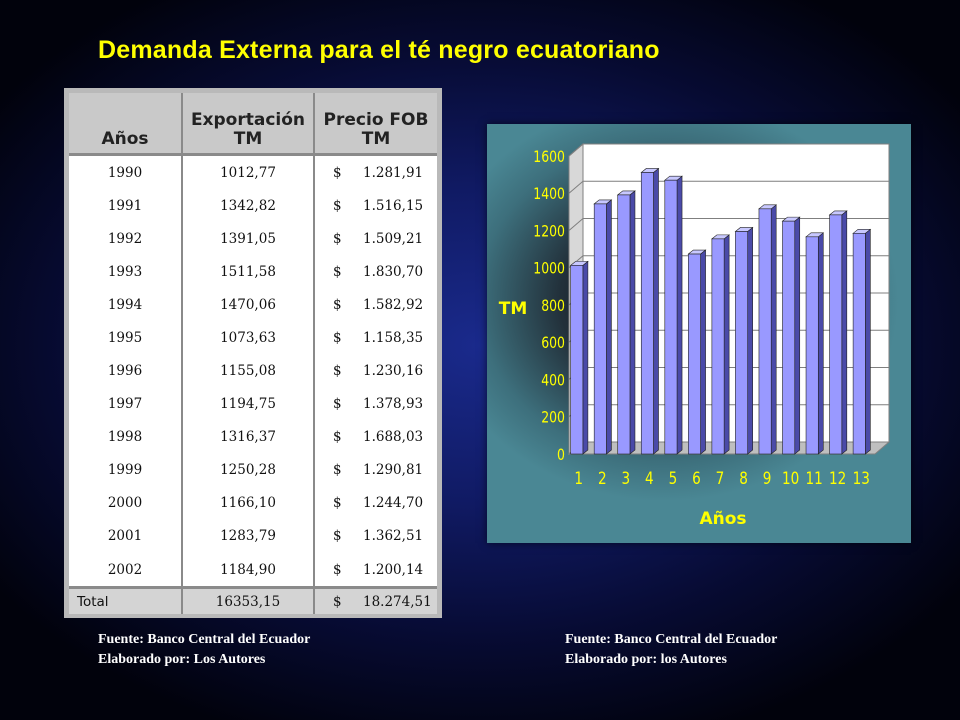 The height and width of the screenshot is (720, 960). Describe the element at coordinates (513, 309) in the screenshot. I see `y-axis-title: TM` at that location.